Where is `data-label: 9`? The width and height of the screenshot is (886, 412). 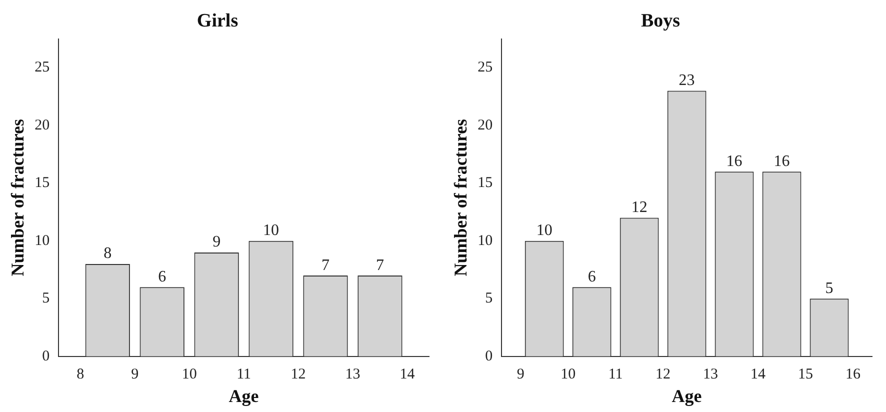
data-label: 9 is located at coordinates (216, 242).